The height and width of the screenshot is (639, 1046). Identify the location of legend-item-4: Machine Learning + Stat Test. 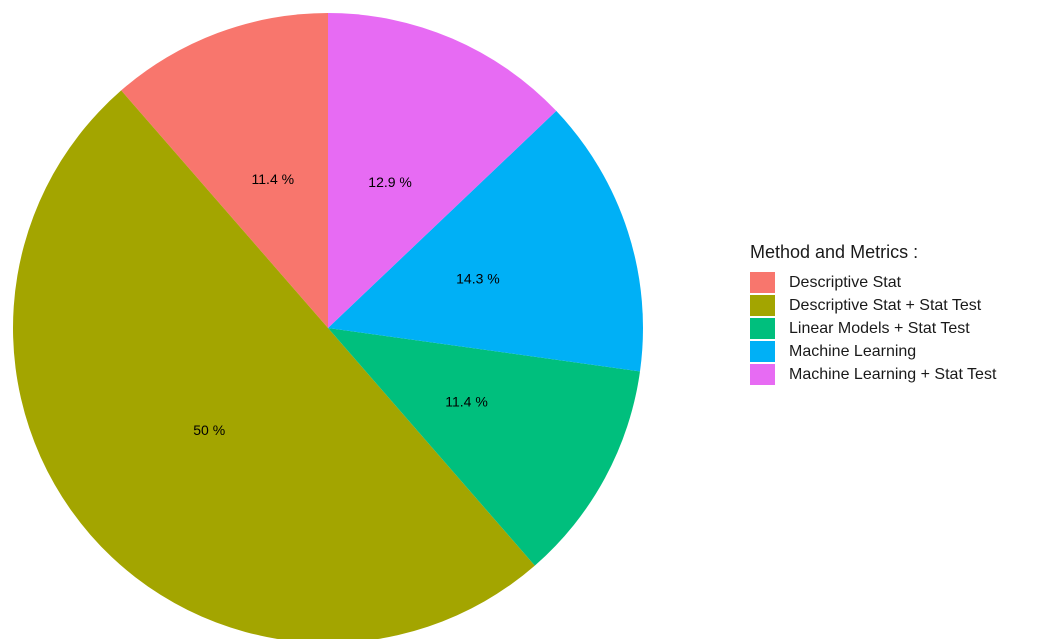
(873, 374).